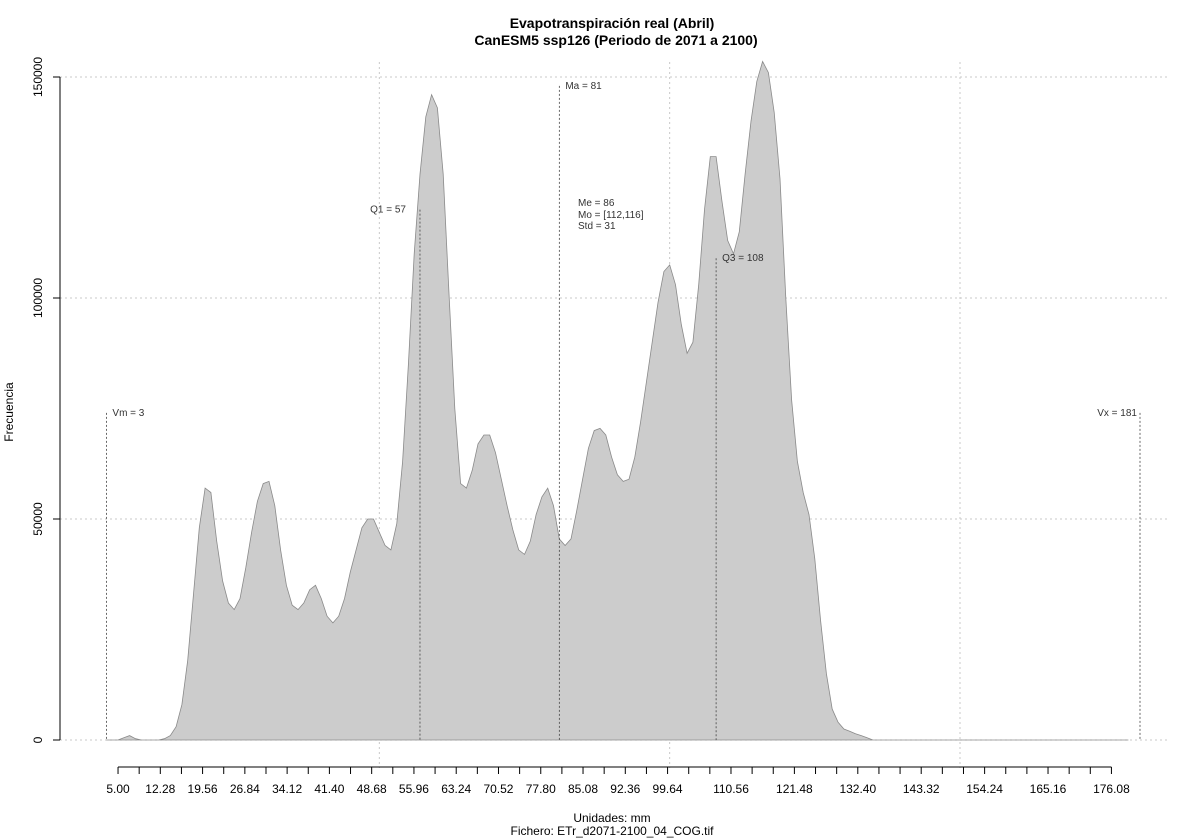 The width and height of the screenshot is (1200, 840). I want to click on file-label: Fichero: ETr_d2071-2100_04_COG.tif, so click(613, 831).